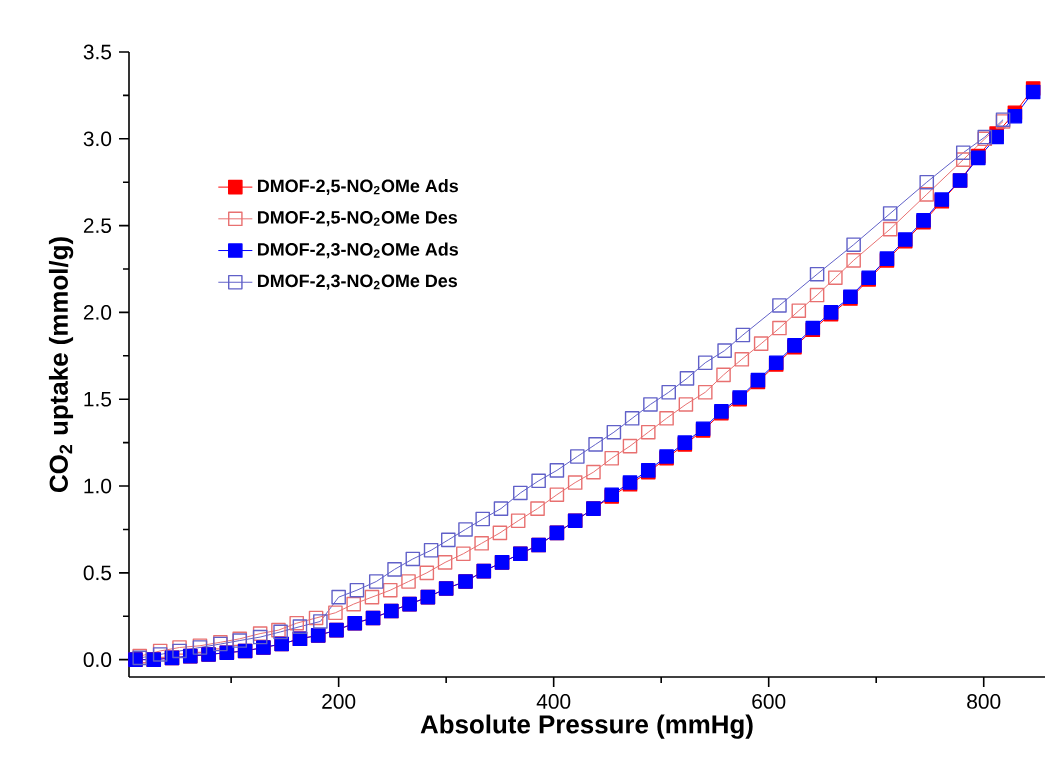  I want to click on y-tick-label: 2.0, so click(97, 312).